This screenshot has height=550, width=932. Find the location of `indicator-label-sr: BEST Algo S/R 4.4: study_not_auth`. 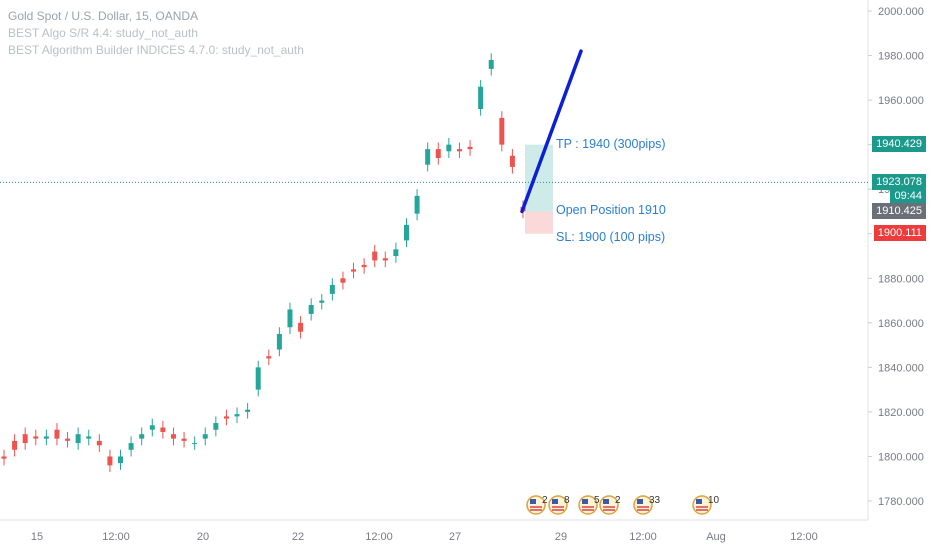

indicator-label-sr: BEST Algo S/R 4.4: study_not_auth is located at coordinates (103, 33).